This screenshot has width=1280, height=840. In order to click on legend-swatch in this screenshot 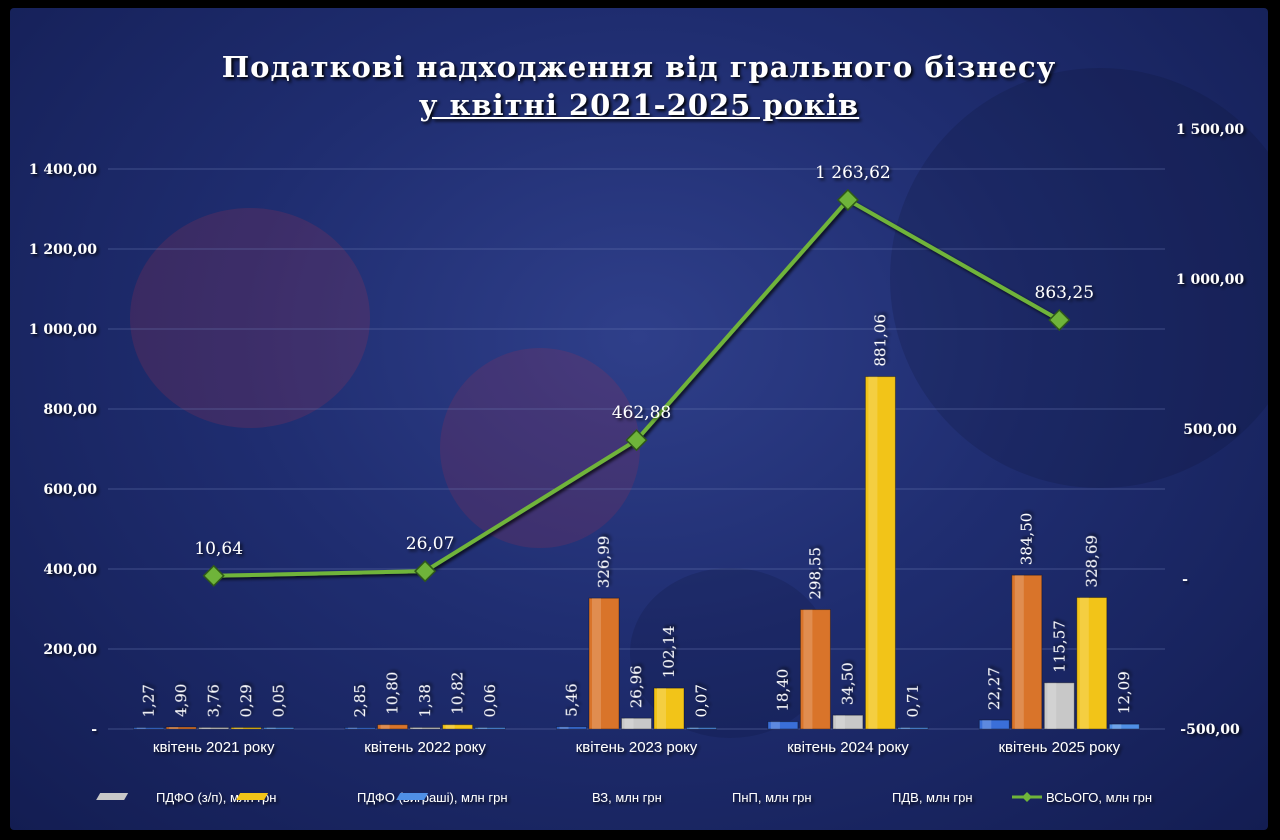, I will do `click(252, 796)`.